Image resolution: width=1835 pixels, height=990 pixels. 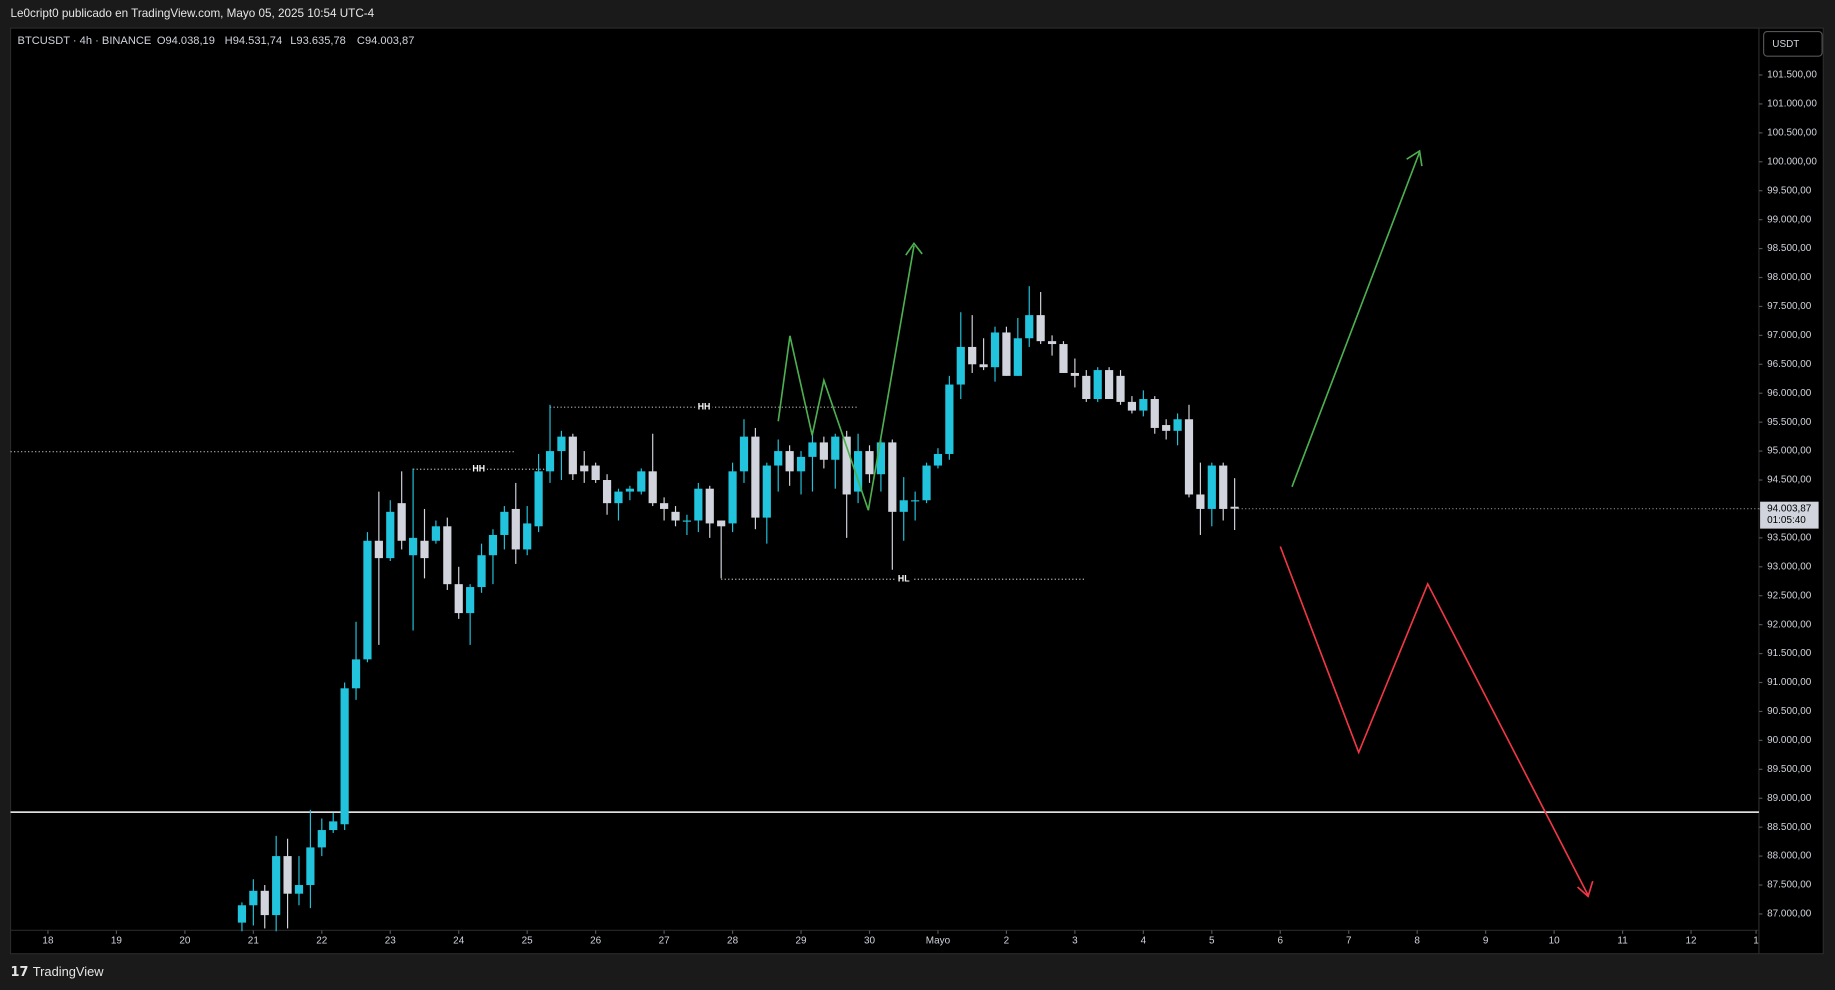 What do you see at coordinates (1789, 515) in the screenshot?
I see `last-price-tag` at bounding box center [1789, 515].